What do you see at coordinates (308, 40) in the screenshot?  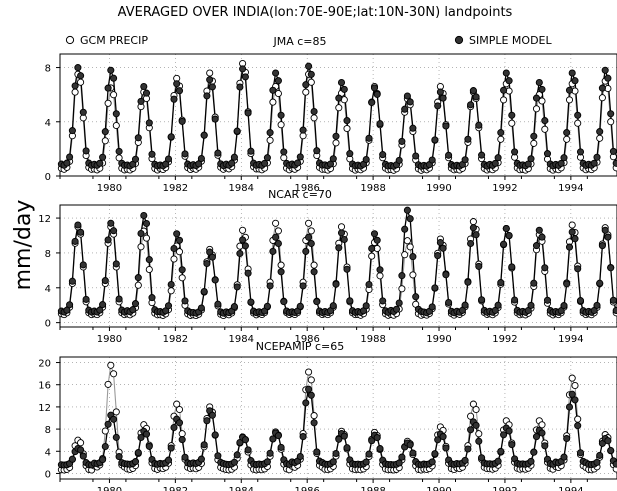 I see `legend: GCM PRECIP SIMPLE MODEL` at bounding box center [308, 40].